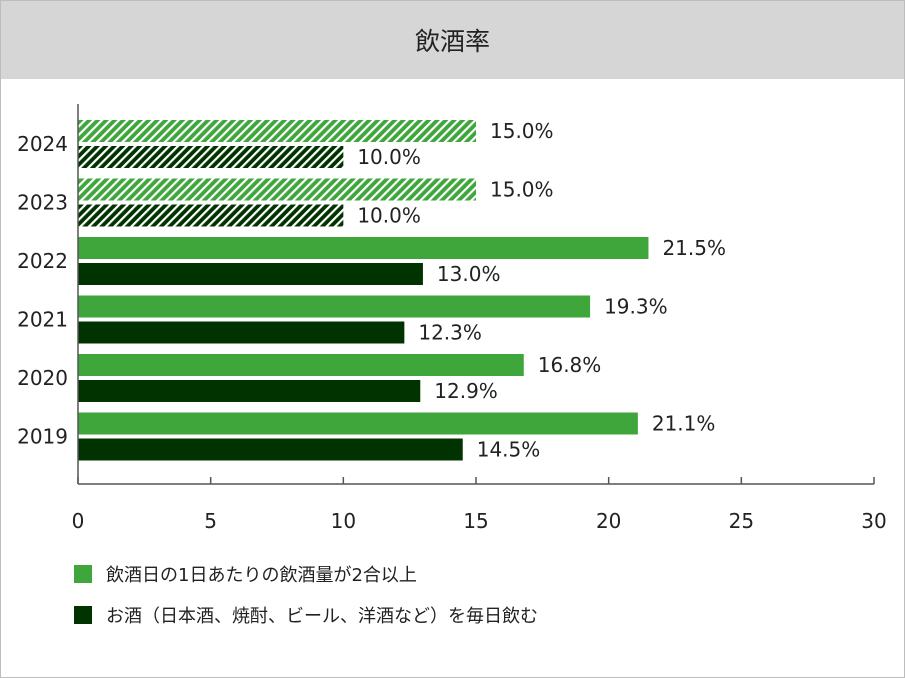 The width and height of the screenshot is (905, 678). Describe the element at coordinates (475, 521) in the screenshot. I see `x-tick-label-15: 15` at that location.